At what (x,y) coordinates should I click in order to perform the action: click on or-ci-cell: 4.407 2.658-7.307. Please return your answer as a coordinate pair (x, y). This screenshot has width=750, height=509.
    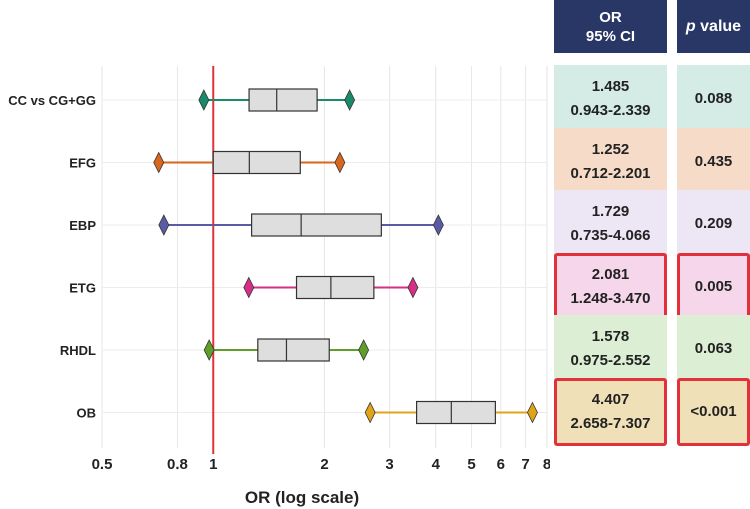
    Looking at the image, I should click on (610, 411).